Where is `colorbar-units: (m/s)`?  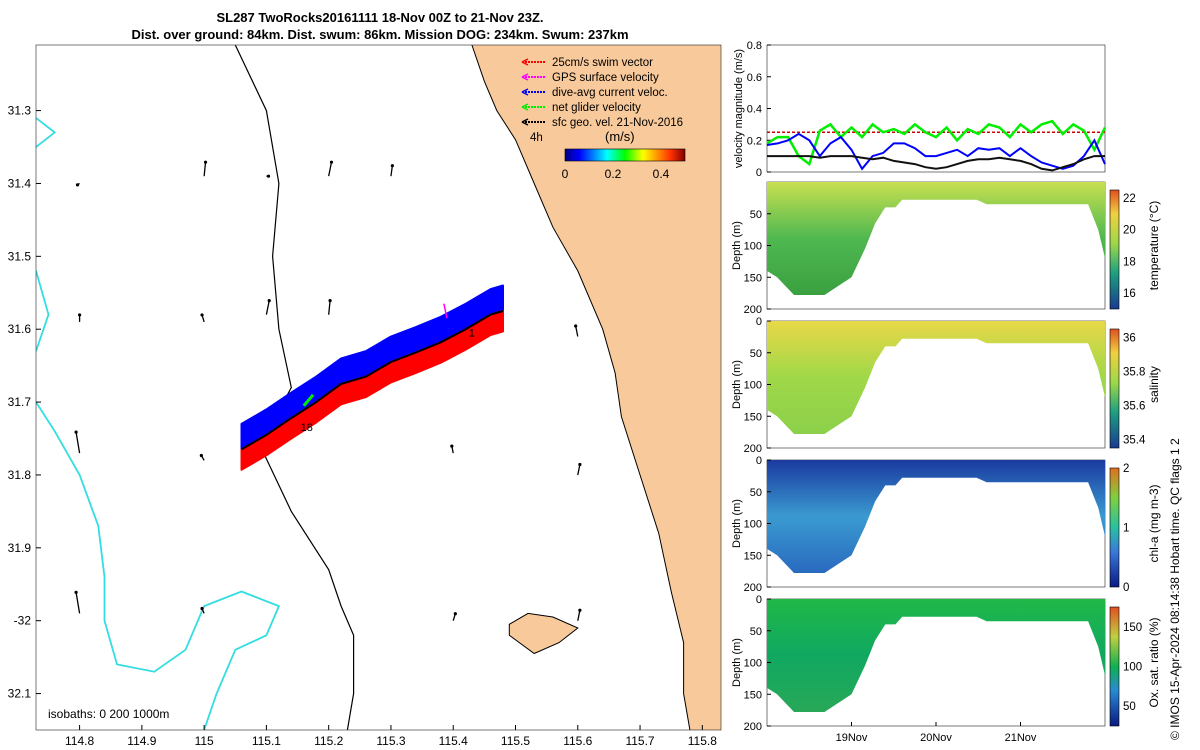
colorbar-units: (m/s) is located at coordinates (620, 136).